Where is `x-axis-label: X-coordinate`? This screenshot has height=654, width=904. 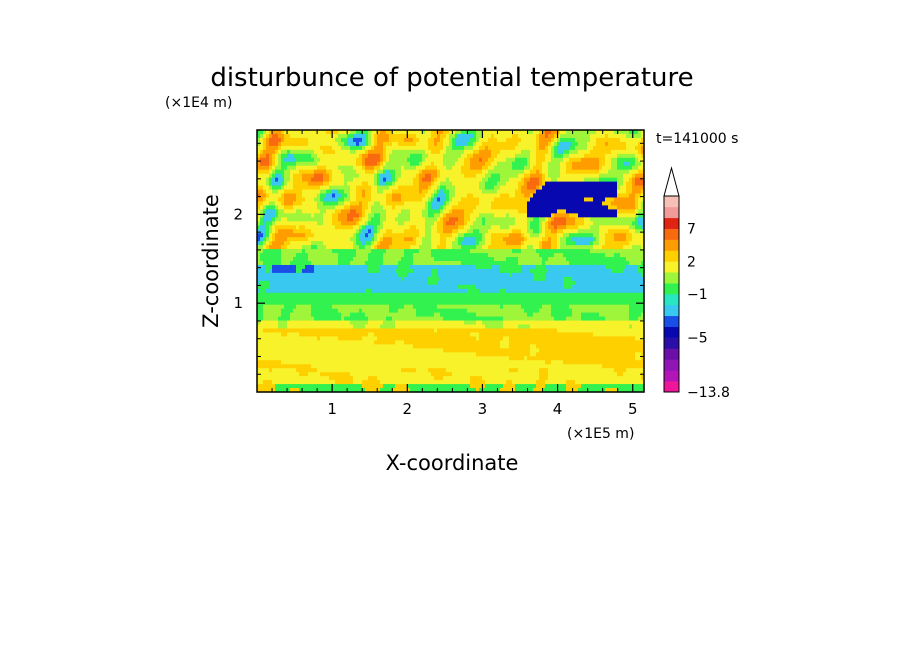
x-axis-label: X-coordinate is located at coordinates (452, 463).